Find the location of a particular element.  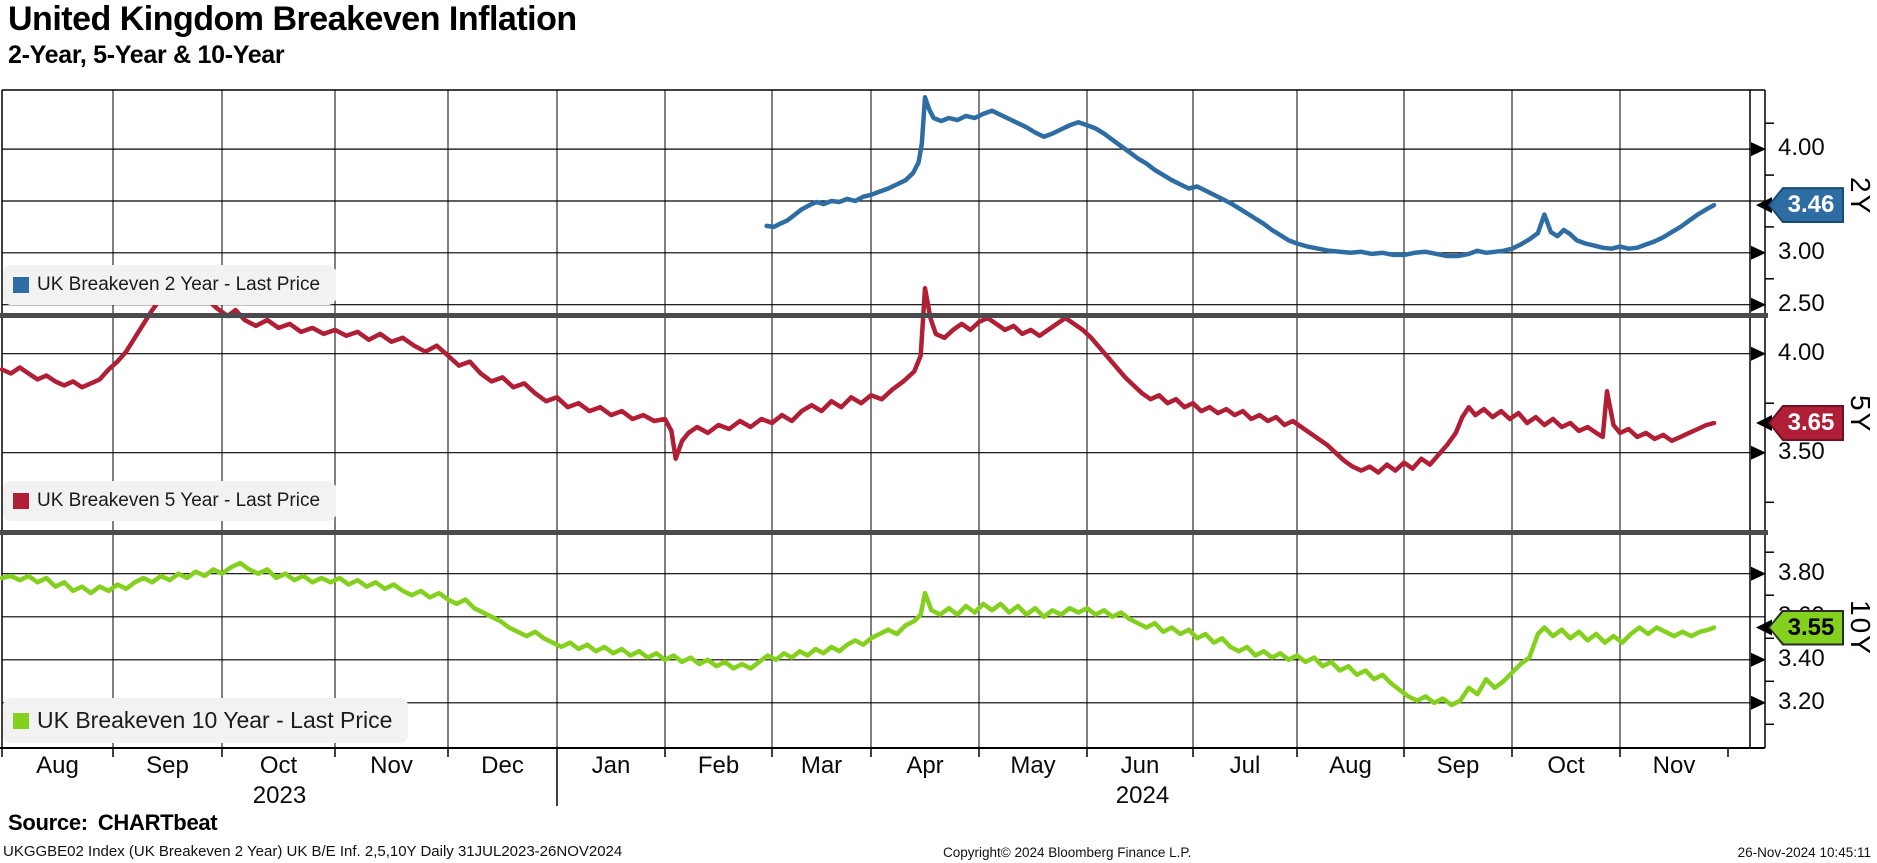

axis-tick-label-5y-3.50: 3.50 is located at coordinates (1801, 451).